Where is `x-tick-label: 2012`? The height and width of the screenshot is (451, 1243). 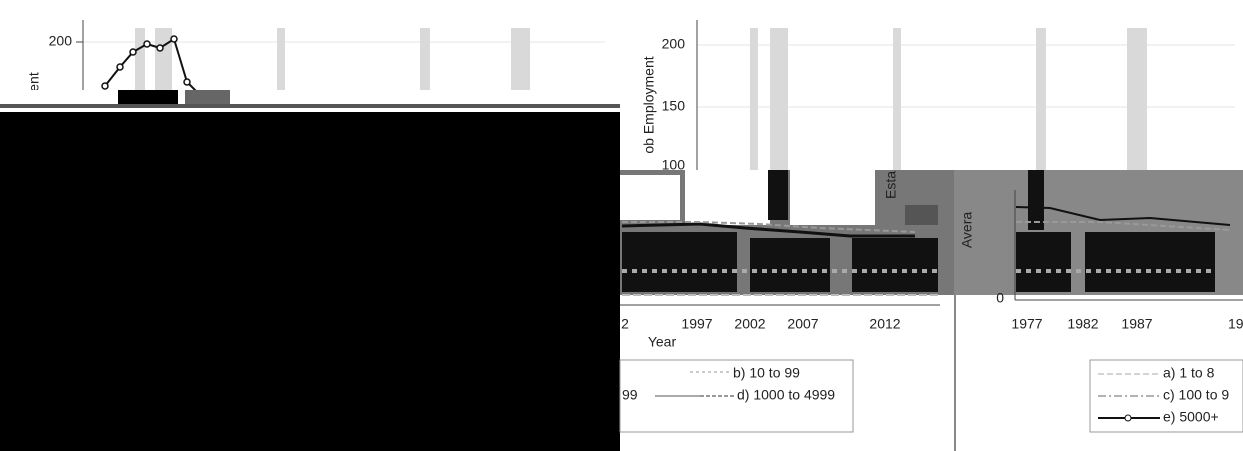
x-tick-label: 2012 is located at coordinates (884, 324).